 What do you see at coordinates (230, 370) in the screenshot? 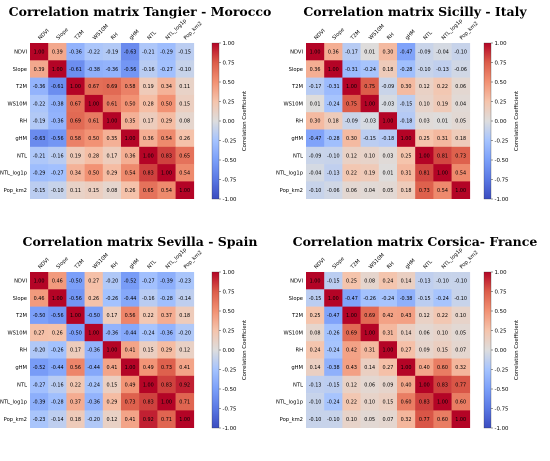
I see `colorbar-tick-label: -0.25` at bounding box center [230, 370].